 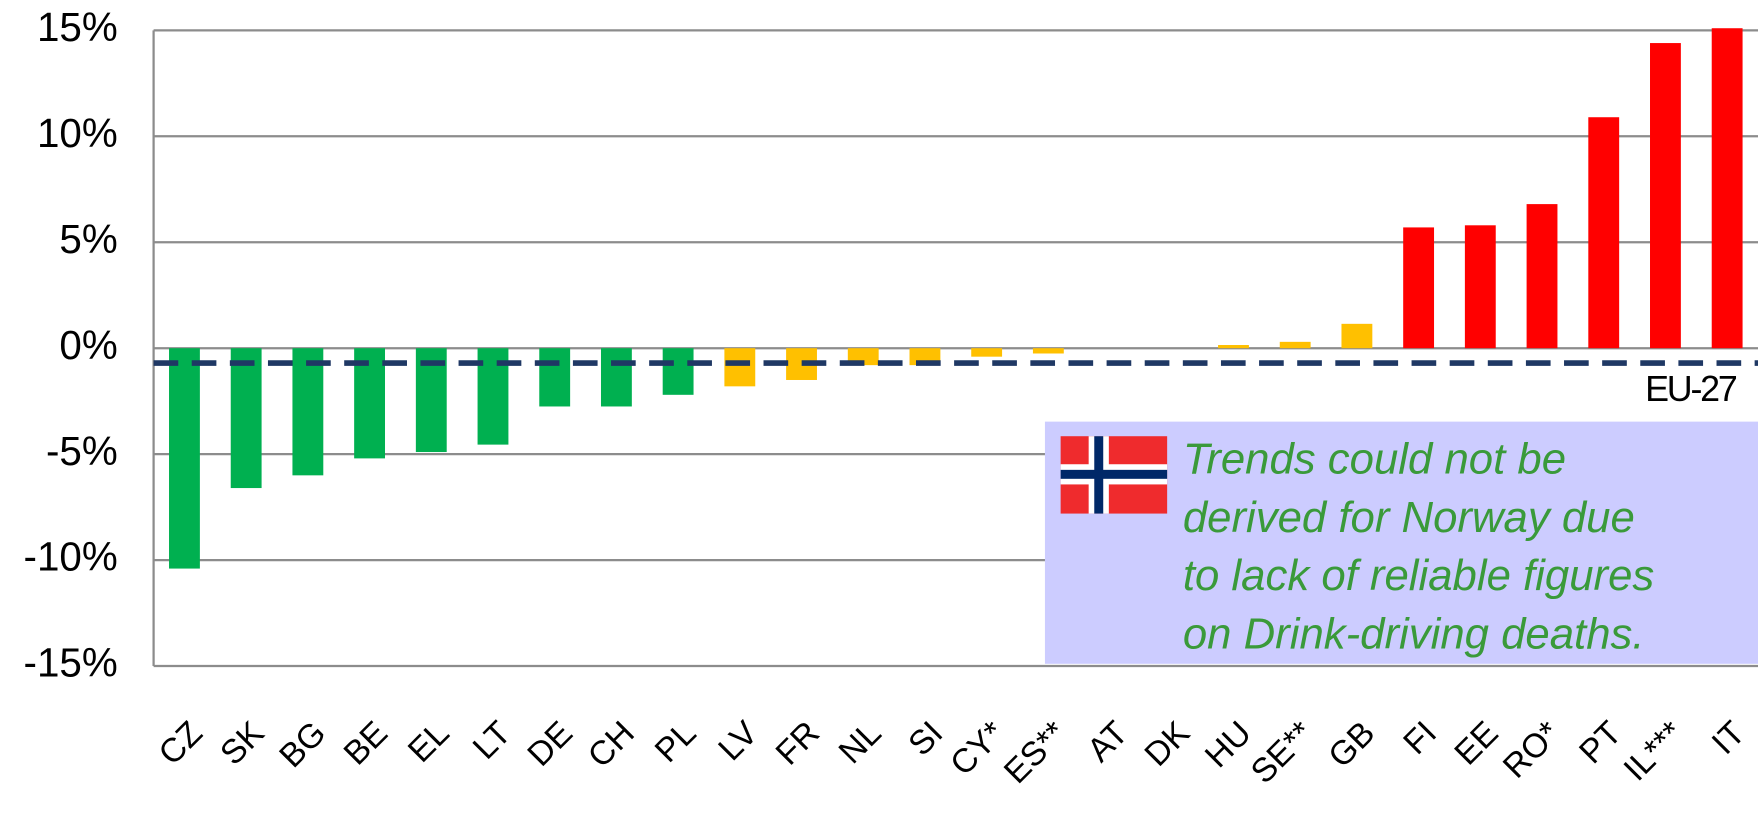 What do you see at coordinates (1352, 745) in the screenshot?
I see `x-tick-label: GB` at bounding box center [1352, 745].